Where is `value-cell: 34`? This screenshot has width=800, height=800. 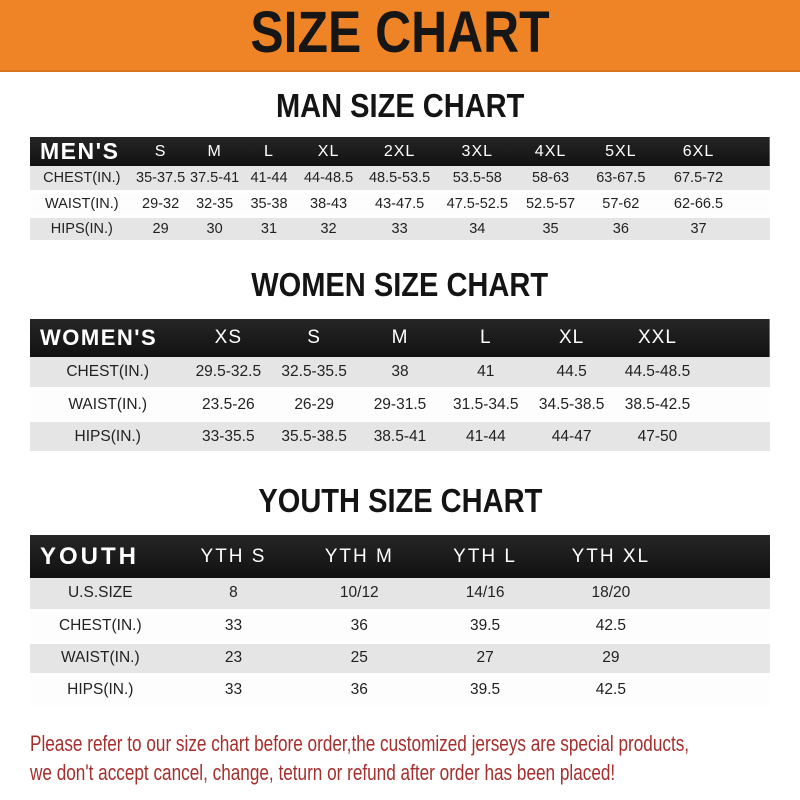
value-cell: 34 is located at coordinates (477, 228).